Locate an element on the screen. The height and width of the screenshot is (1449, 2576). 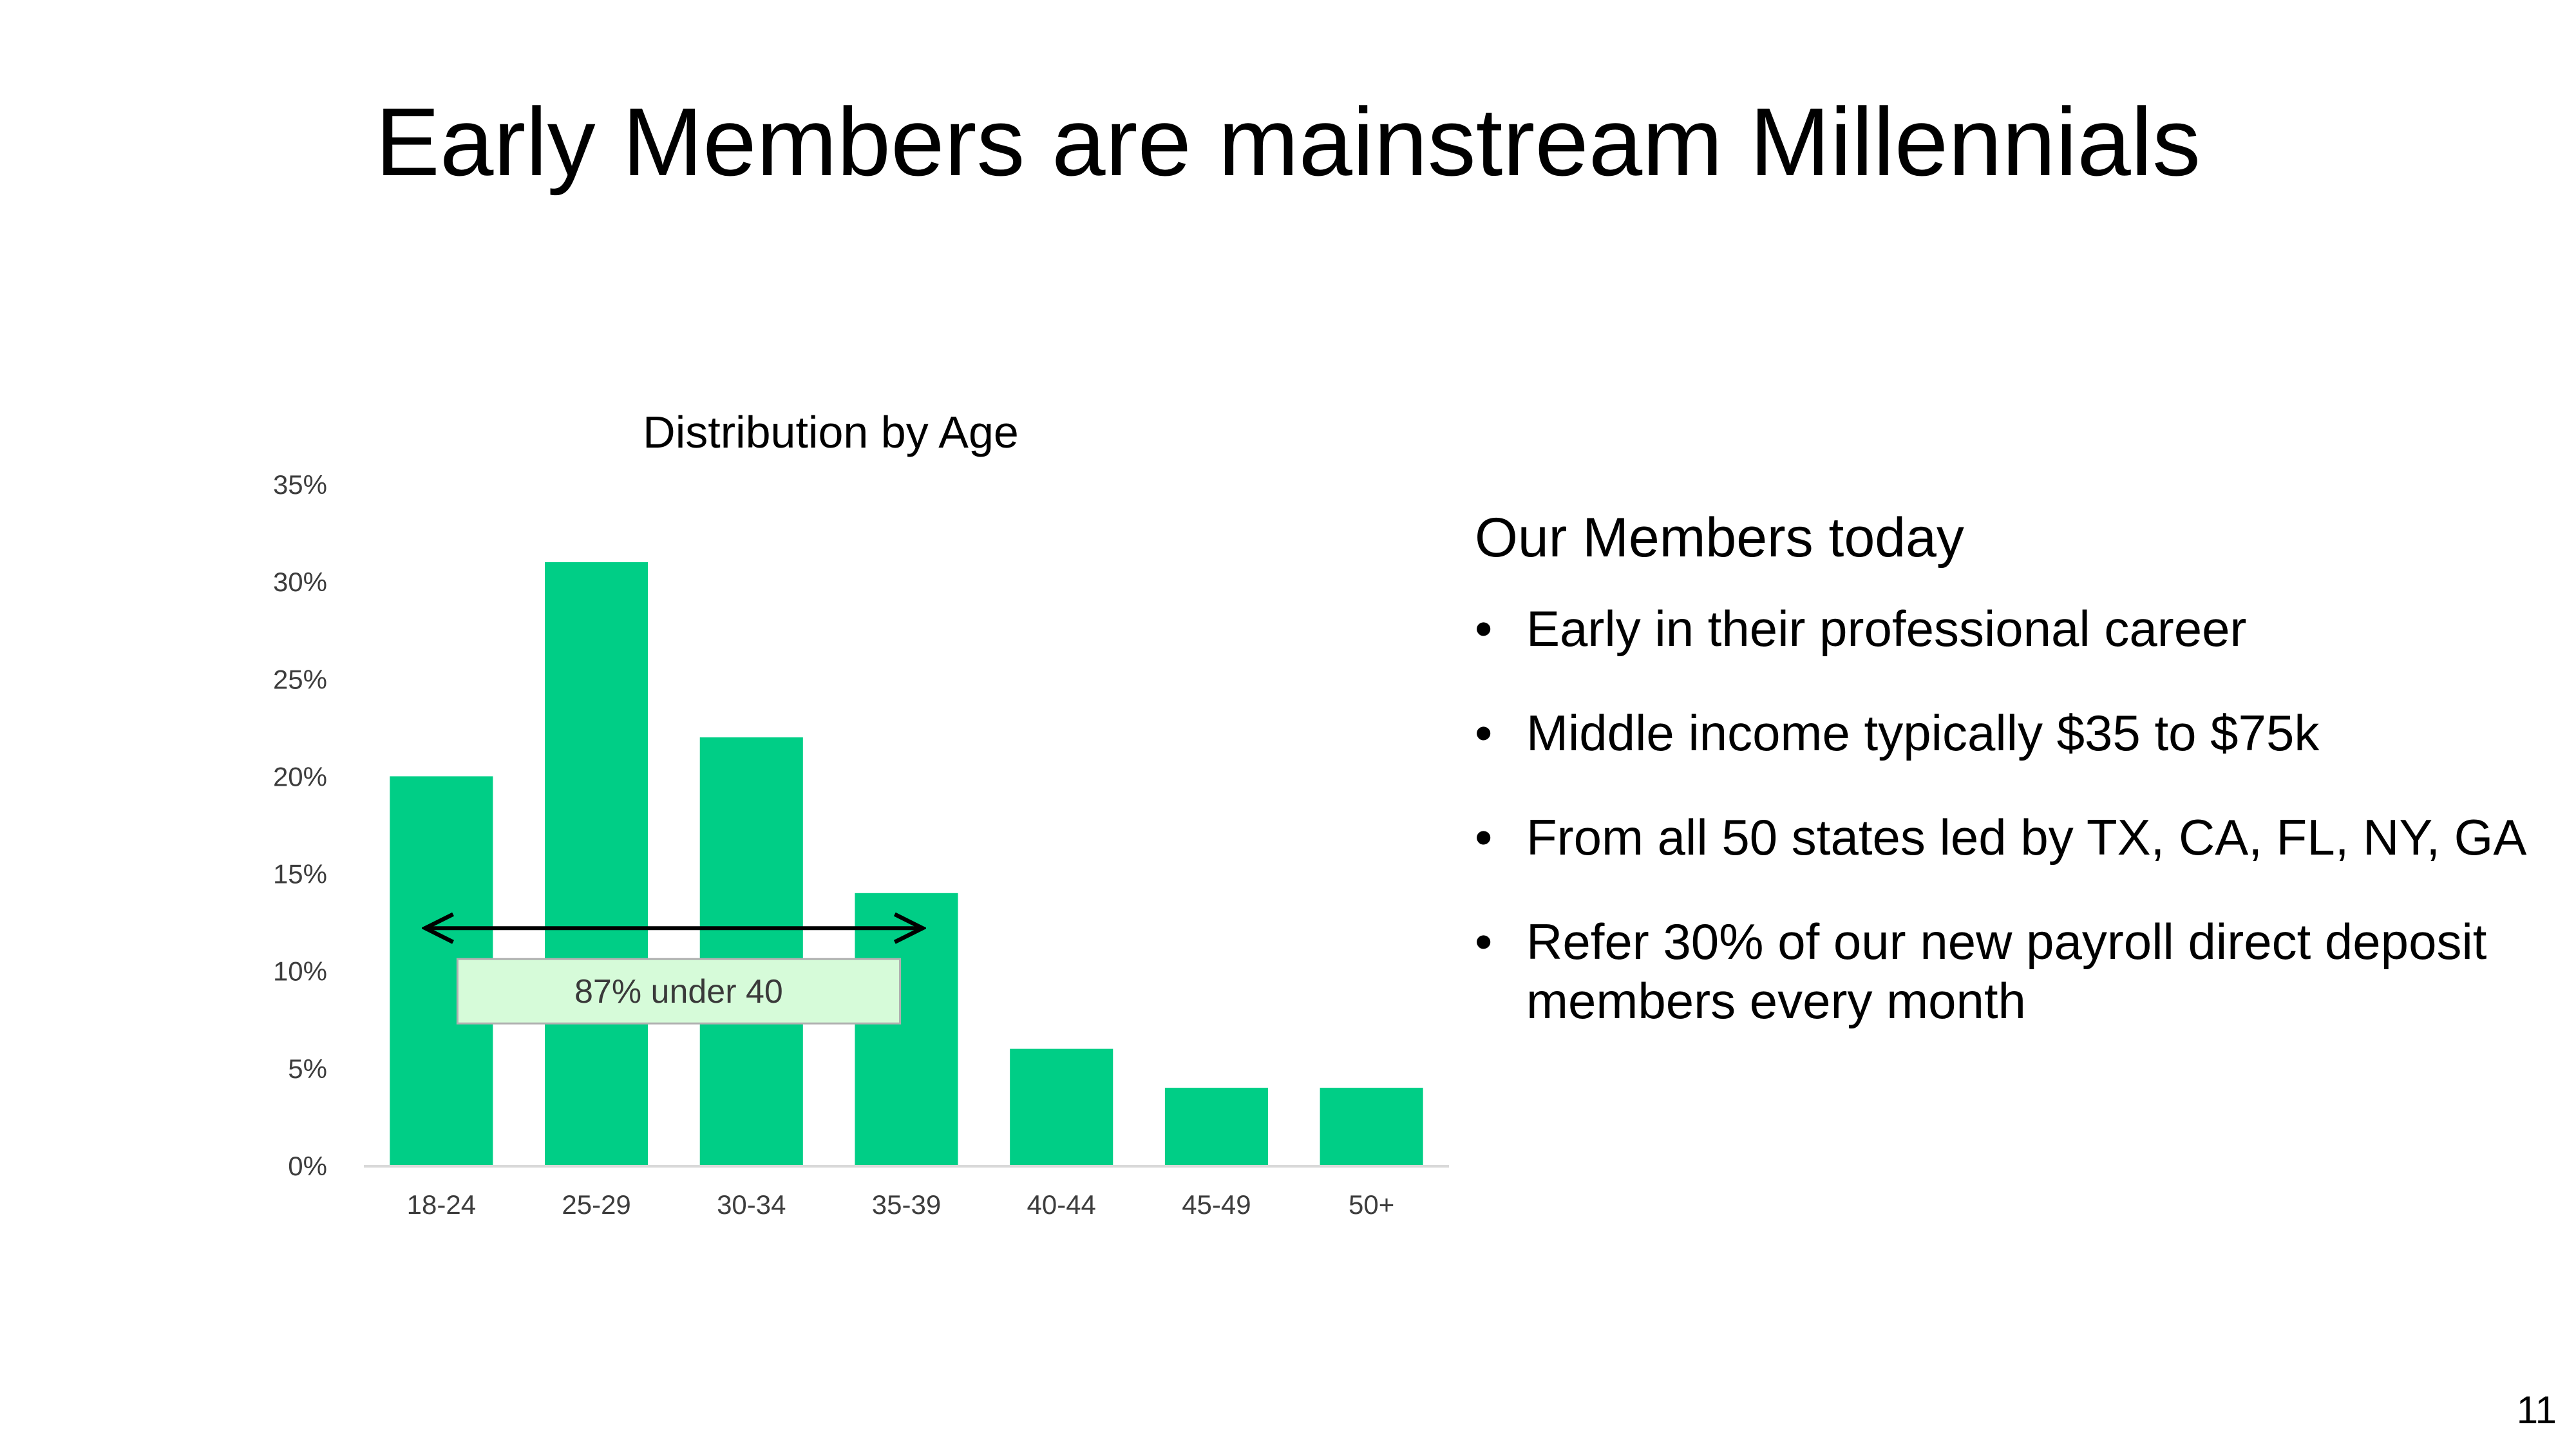
y-tick-label: 5% is located at coordinates (307, 1069).